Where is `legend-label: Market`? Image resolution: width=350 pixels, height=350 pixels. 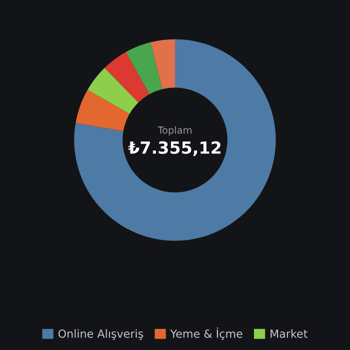 legend-label: Market is located at coordinates (289, 333).